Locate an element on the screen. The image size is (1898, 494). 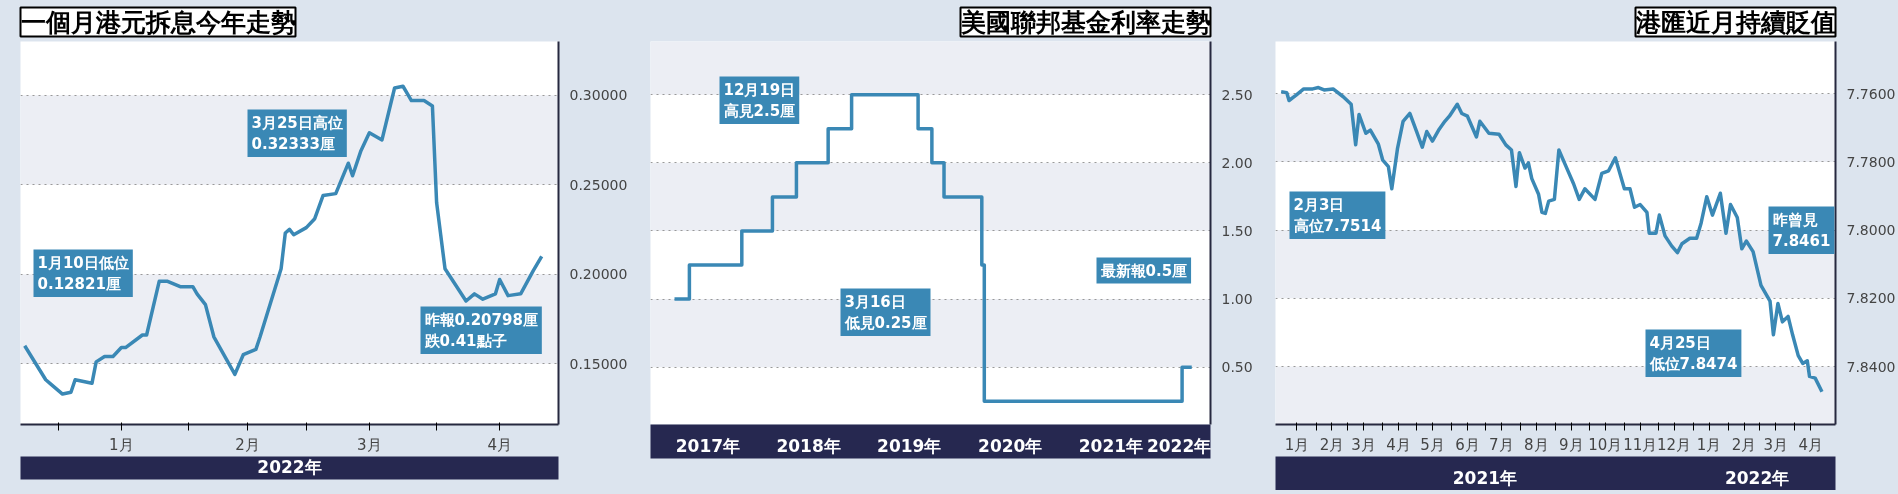
y-tick-label: 7.8000 is located at coordinates (1871, 230).